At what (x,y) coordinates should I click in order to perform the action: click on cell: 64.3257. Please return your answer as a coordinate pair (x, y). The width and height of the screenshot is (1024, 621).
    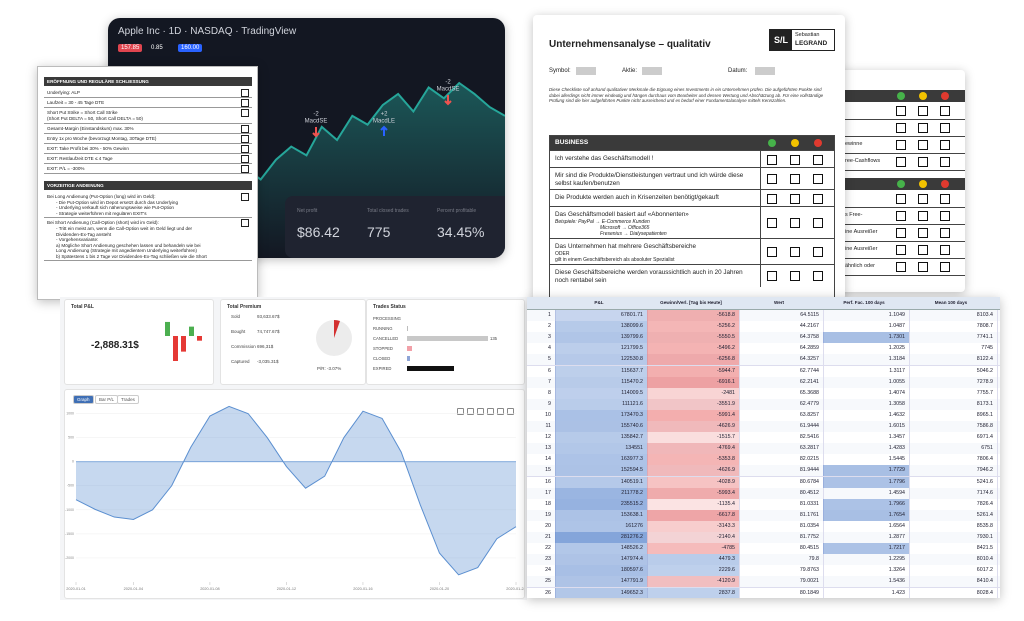
    Looking at the image, I should click on (781, 360).